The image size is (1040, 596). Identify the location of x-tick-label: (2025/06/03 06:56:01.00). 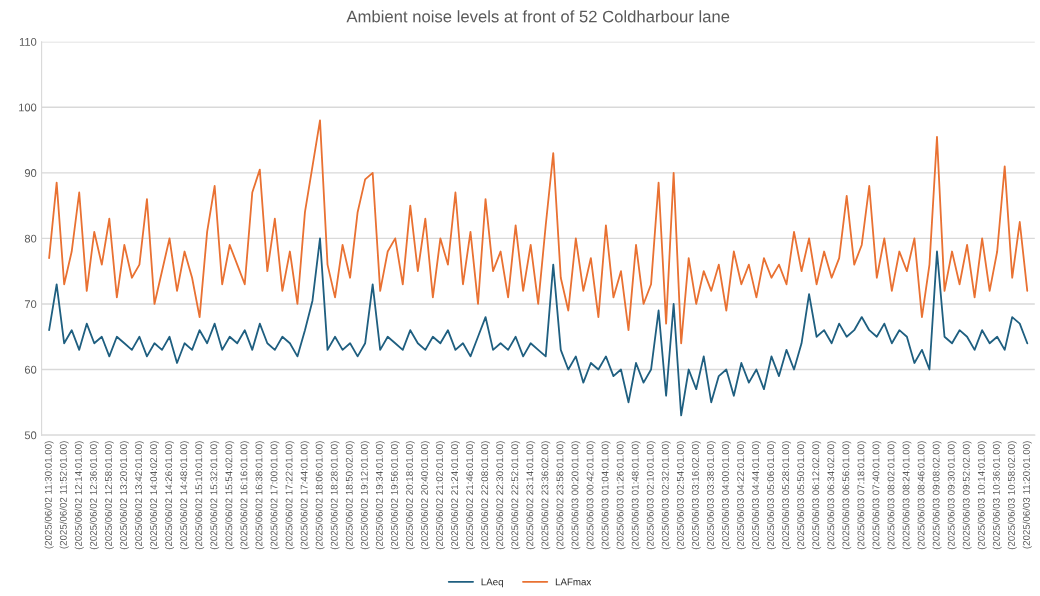
(847, 495).